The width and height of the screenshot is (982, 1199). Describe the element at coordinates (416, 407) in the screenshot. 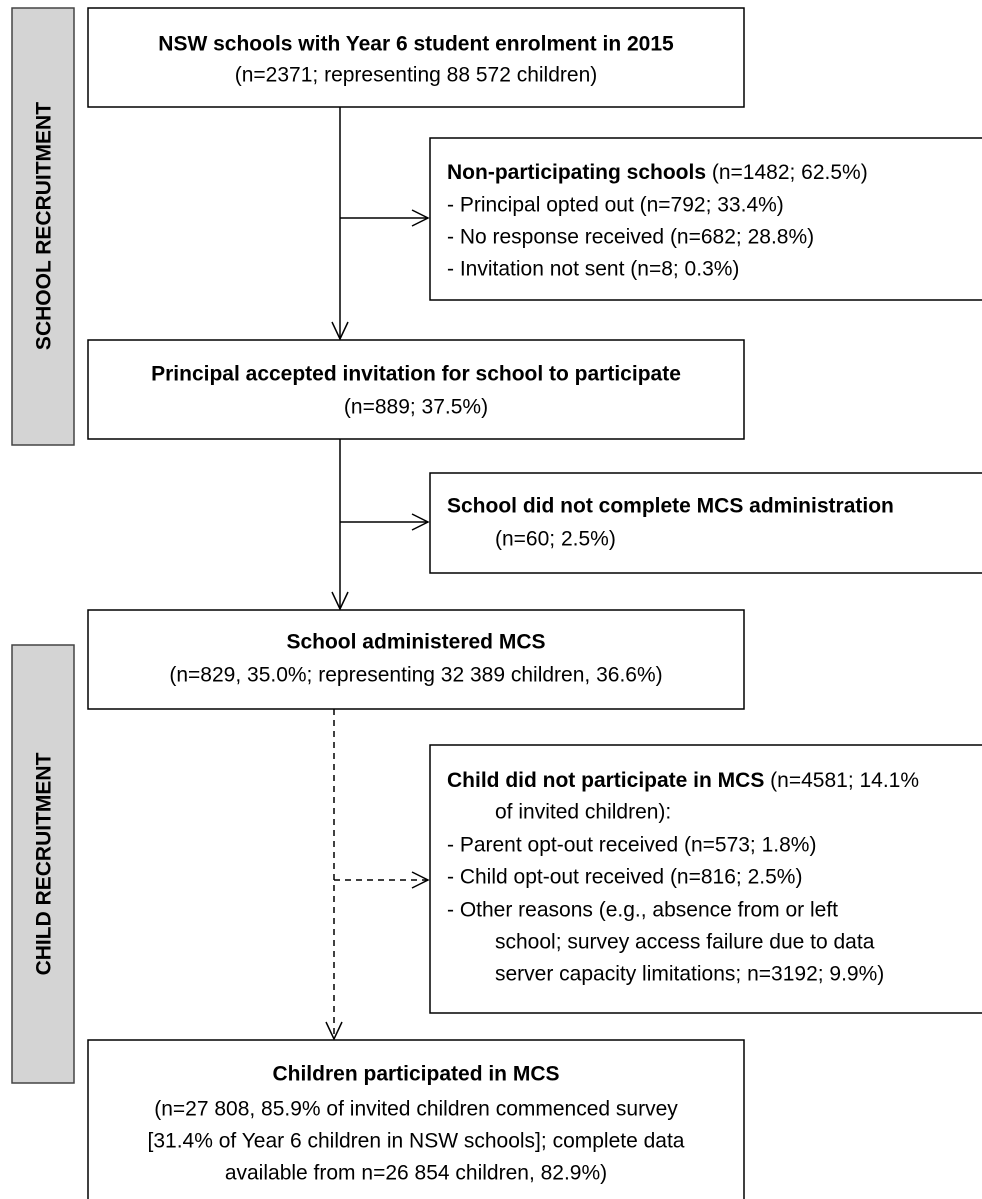

I see `box-line: (n=889; 37.5%)` at that location.